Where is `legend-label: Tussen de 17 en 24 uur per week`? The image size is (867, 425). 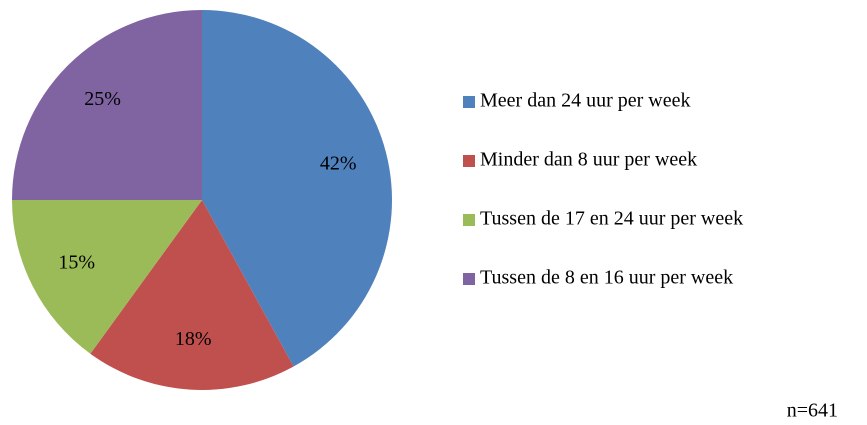 legend-label: Tussen de 17 en 24 uur per week is located at coordinates (611, 219).